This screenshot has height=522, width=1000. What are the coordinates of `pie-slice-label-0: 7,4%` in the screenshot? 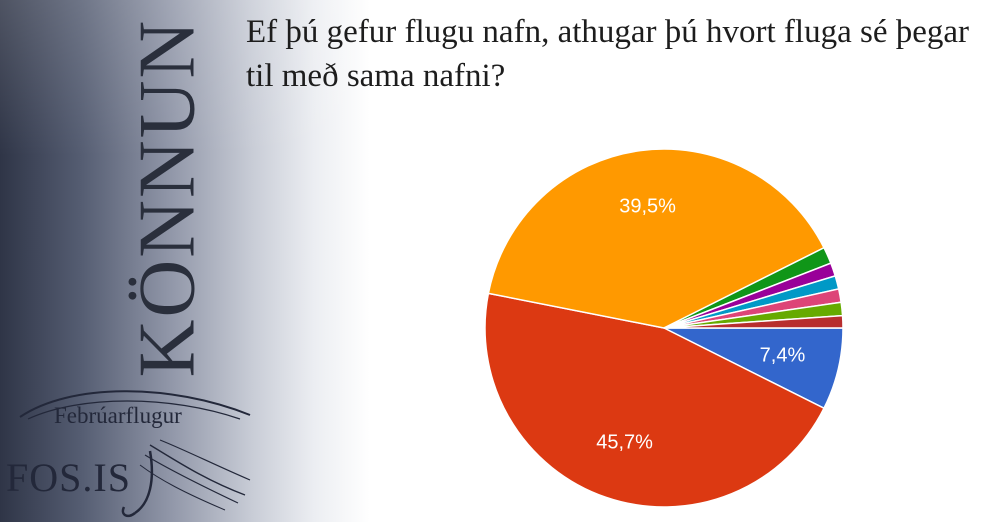 It's located at (783, 355).